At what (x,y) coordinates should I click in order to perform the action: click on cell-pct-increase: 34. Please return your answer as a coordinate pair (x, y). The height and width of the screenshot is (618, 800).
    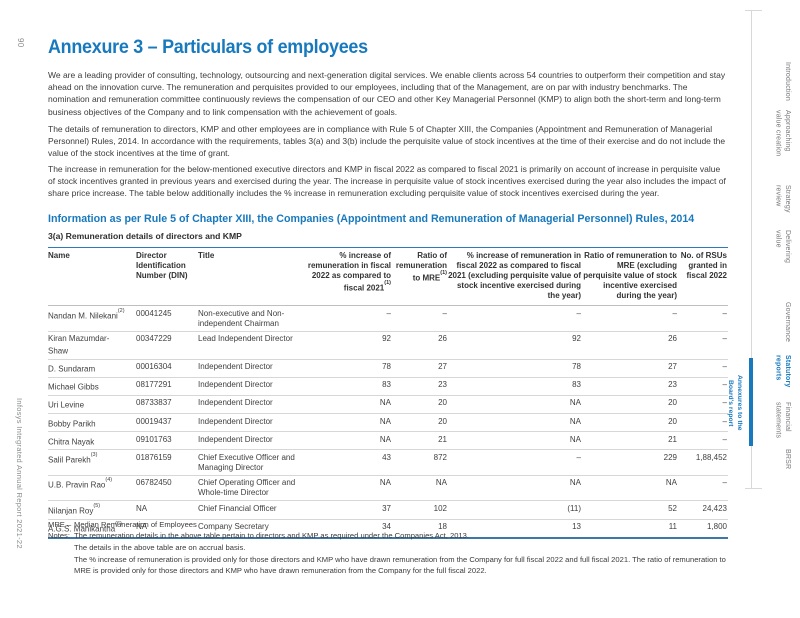
    Looking at the image, I should click on (386, 527).